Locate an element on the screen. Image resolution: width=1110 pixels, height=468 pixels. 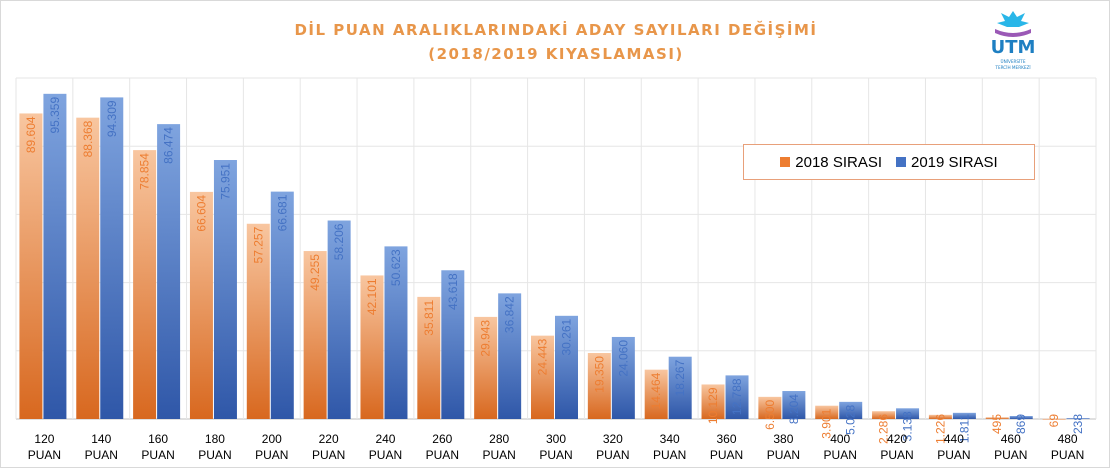
data-label-2019-200: 66.681 is located at coordinates (282, 212).